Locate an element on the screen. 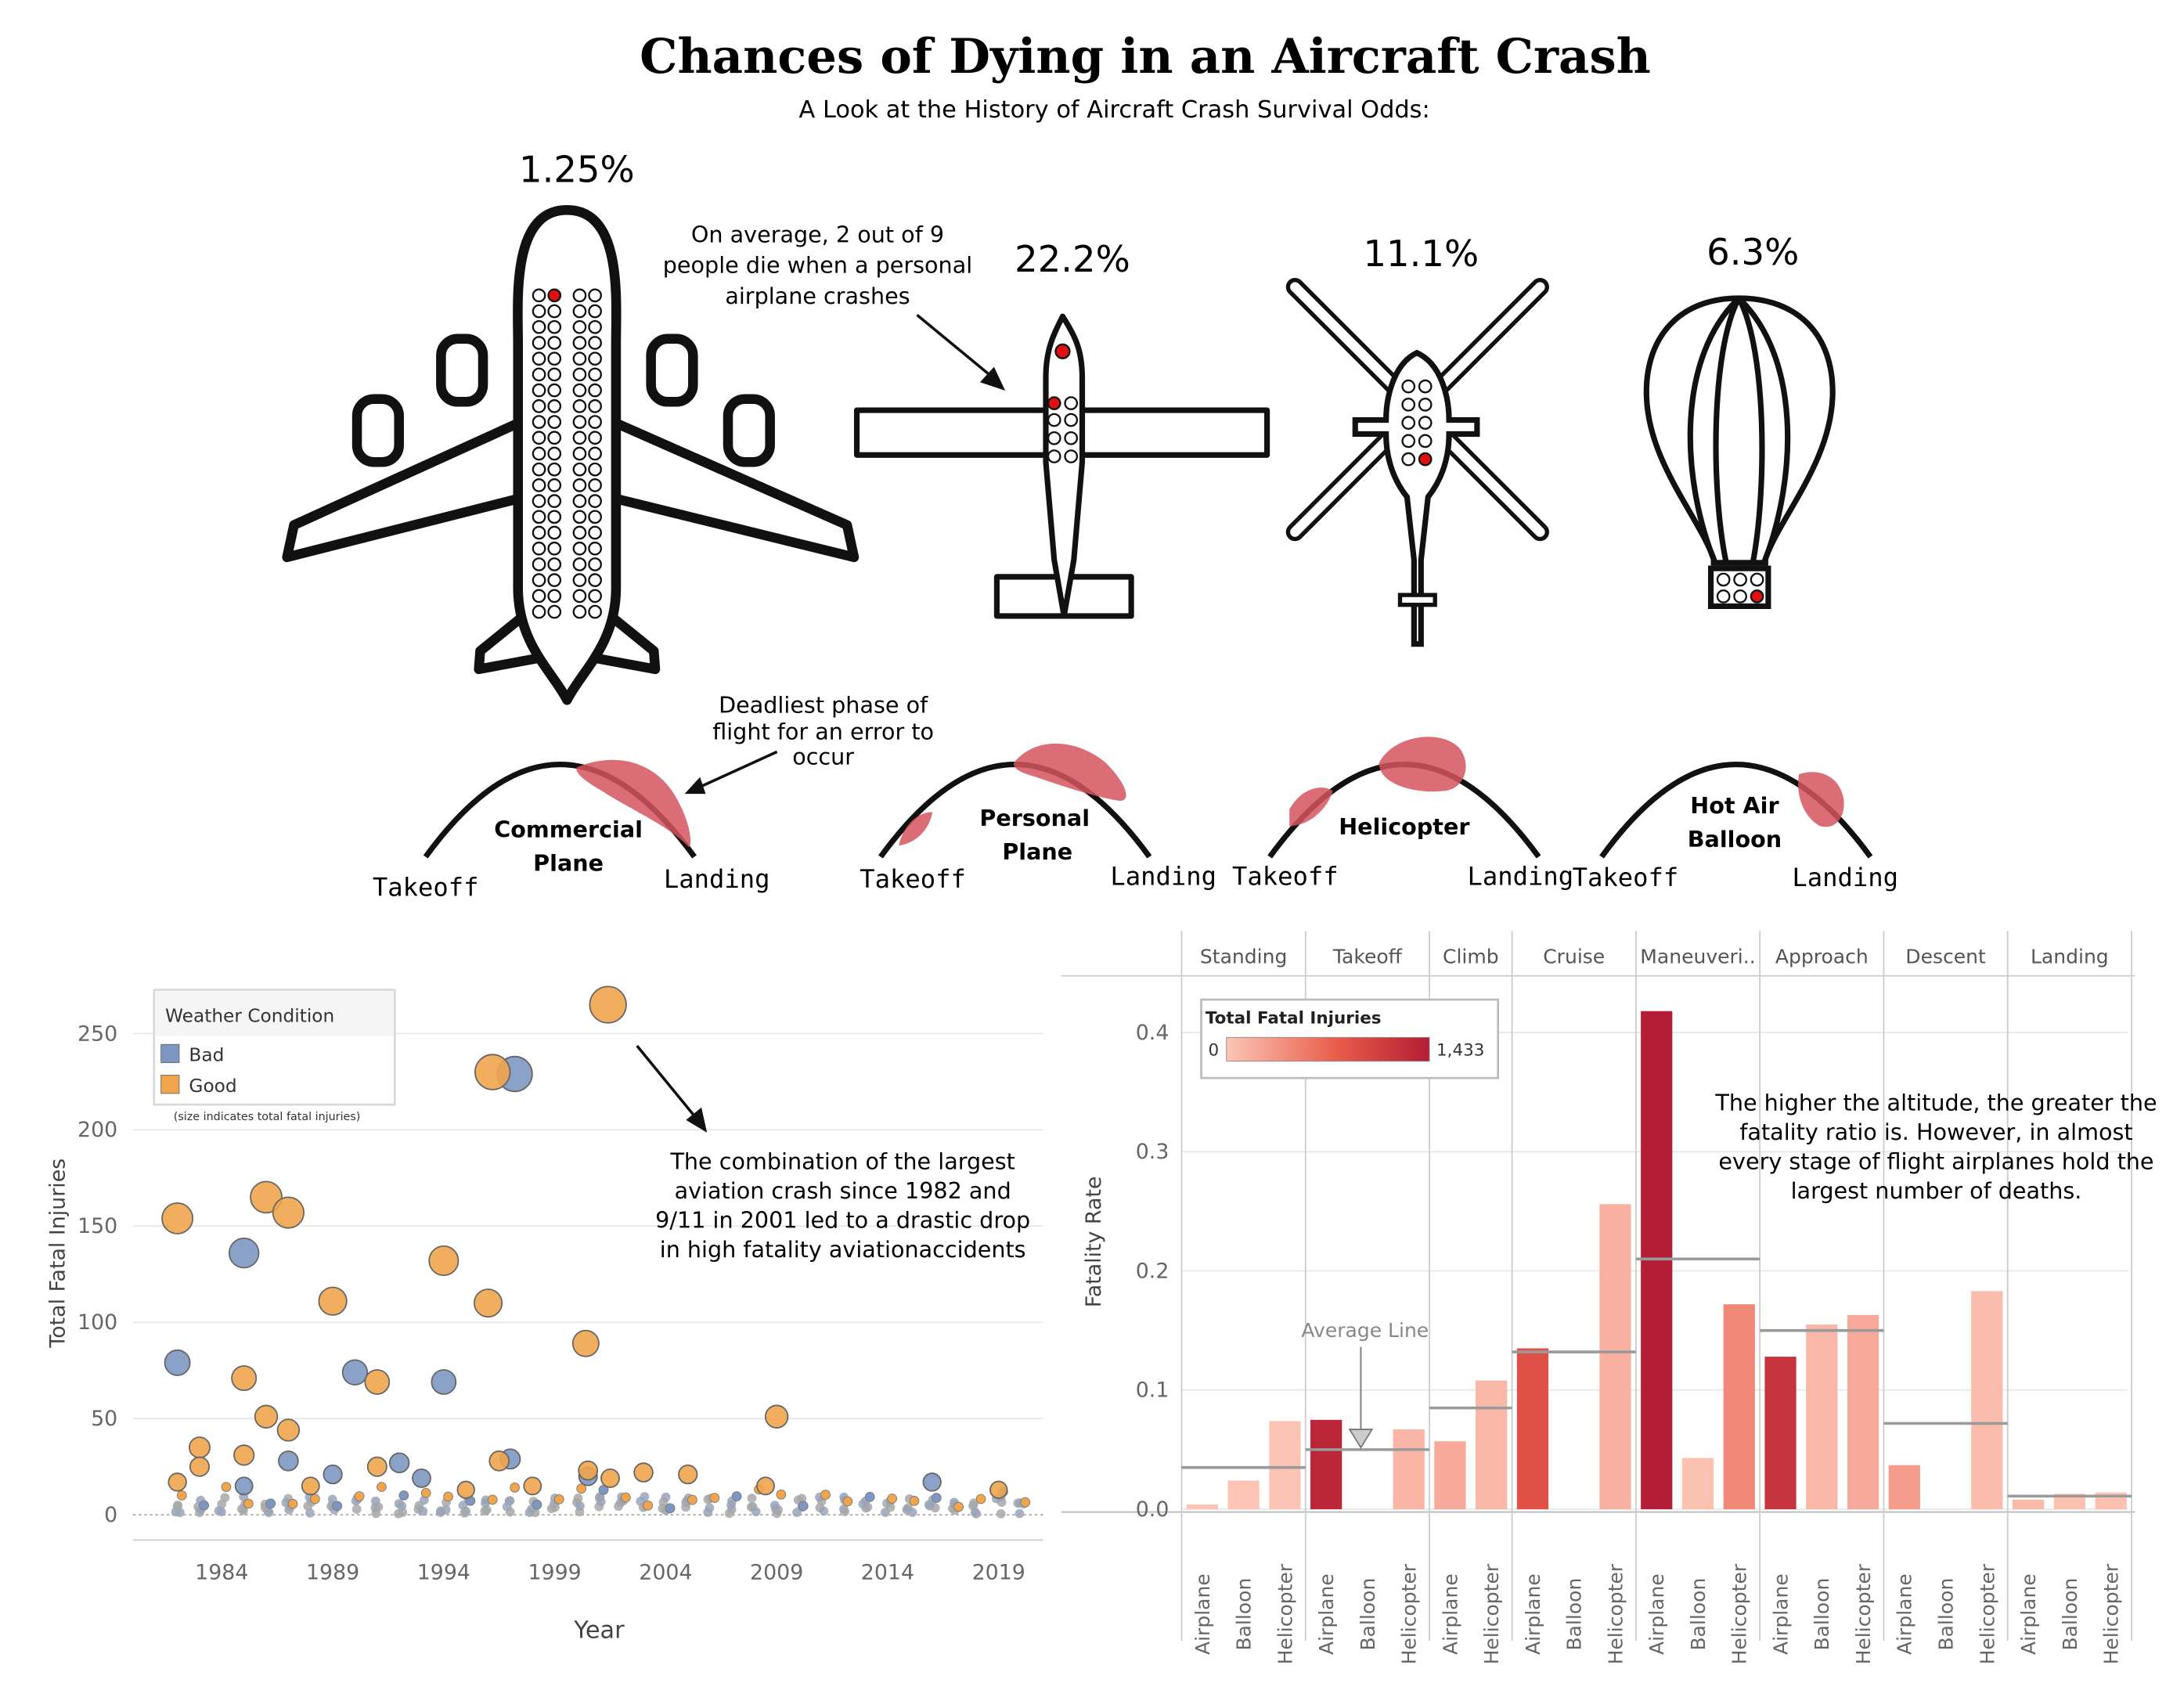 Image resolution: width=2184 pixels, height=1683 pixels. x-tick-label: 2019 is located at coordinates (998, 1572).